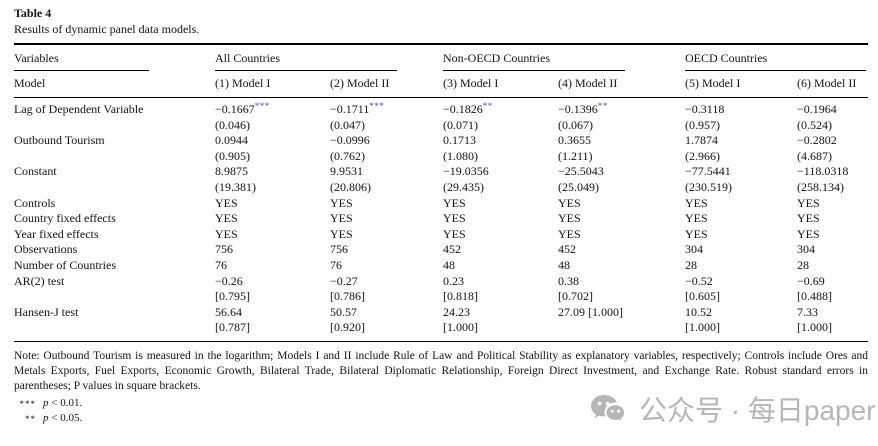  I want to click on value-cell: −118.0318 (258.134), so click(832, 179).